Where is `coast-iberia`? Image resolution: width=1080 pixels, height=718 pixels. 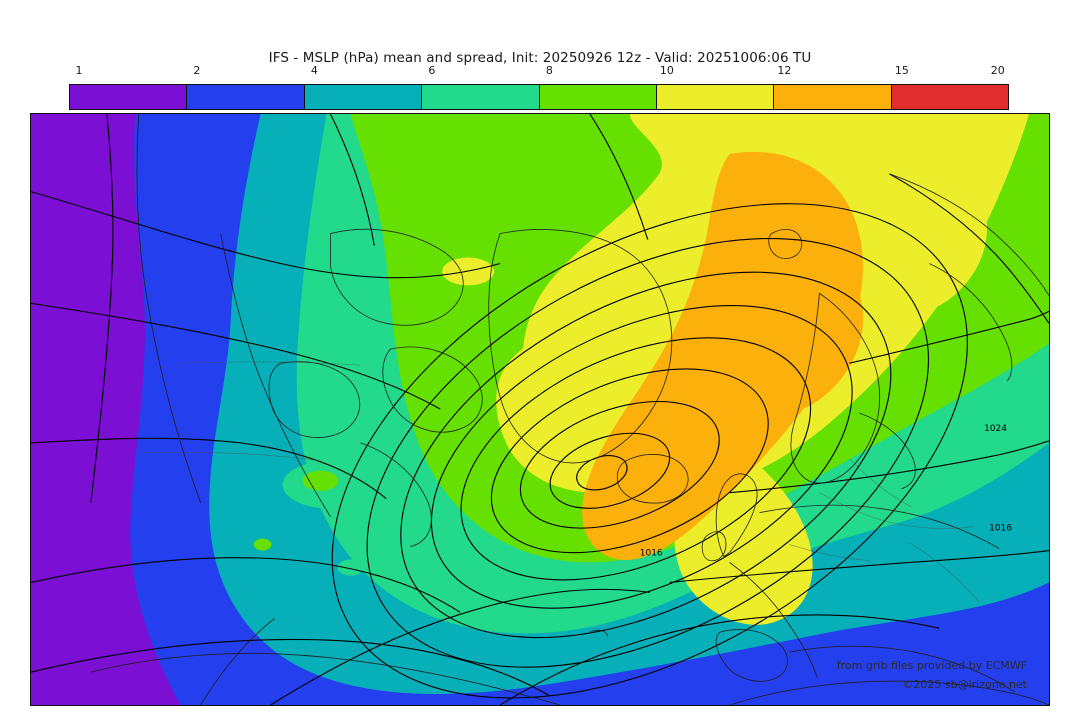 coast-iberia is located at coordinates (751, 655).